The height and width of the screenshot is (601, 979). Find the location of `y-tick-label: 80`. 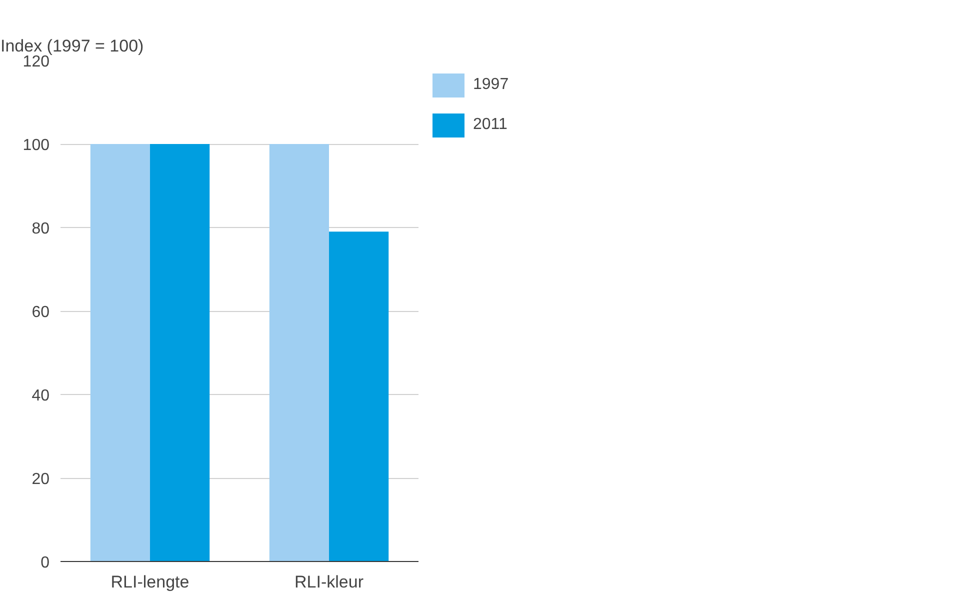

y-tick-label: 80 is located at coordinates (41, 229).